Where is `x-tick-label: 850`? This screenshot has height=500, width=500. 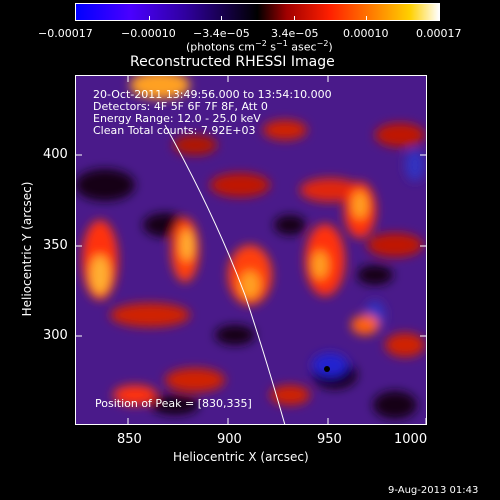 x-tick-label: 850 is located at coordinates (129, 439).